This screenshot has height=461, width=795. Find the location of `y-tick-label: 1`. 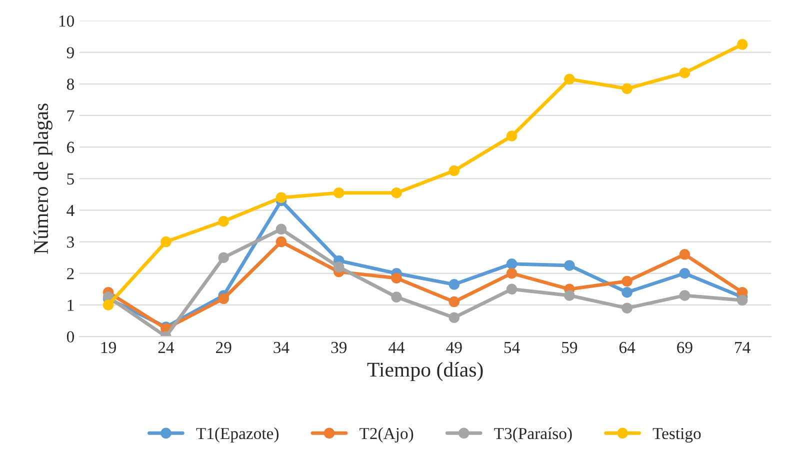

y-tick-label: 1 is located at coordinates (71, 305).